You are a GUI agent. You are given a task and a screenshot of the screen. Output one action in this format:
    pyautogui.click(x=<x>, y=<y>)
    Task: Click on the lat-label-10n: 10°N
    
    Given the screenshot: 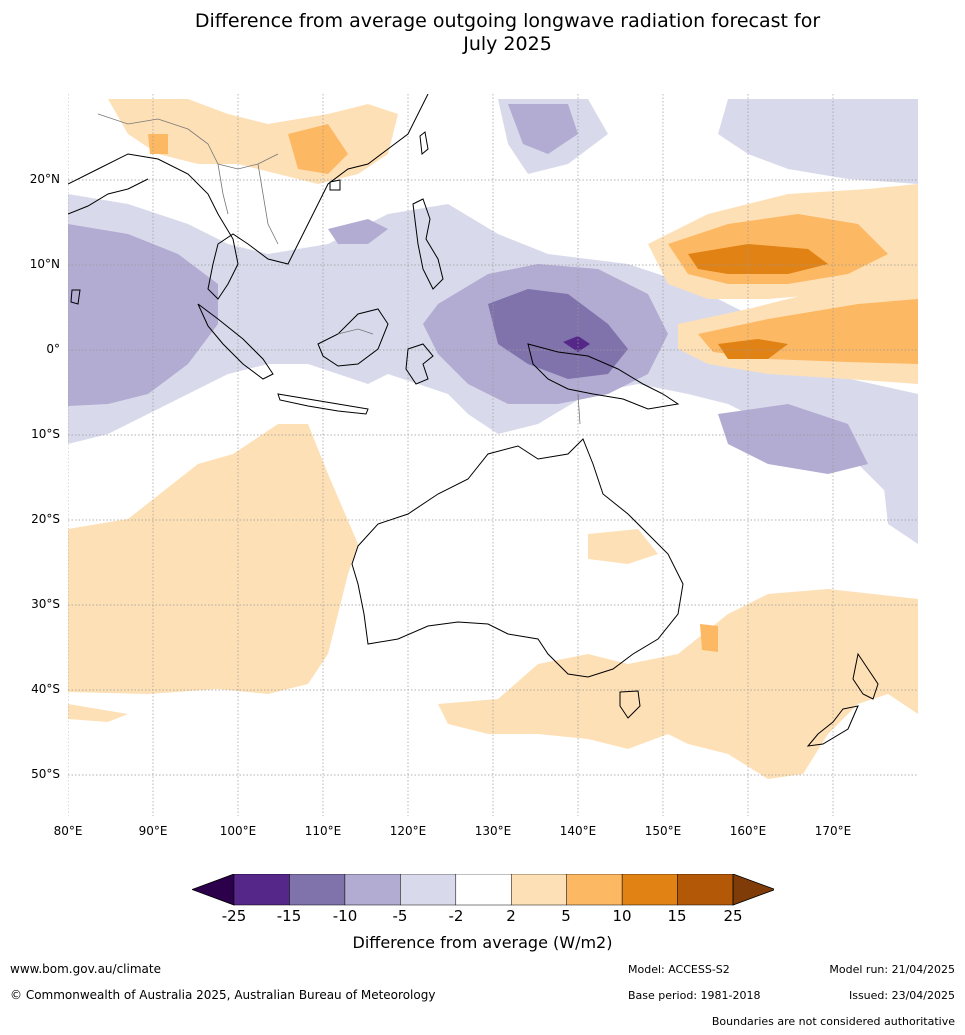 What is the action you would take?
    pyautogui.click(x=44, y=264)
    